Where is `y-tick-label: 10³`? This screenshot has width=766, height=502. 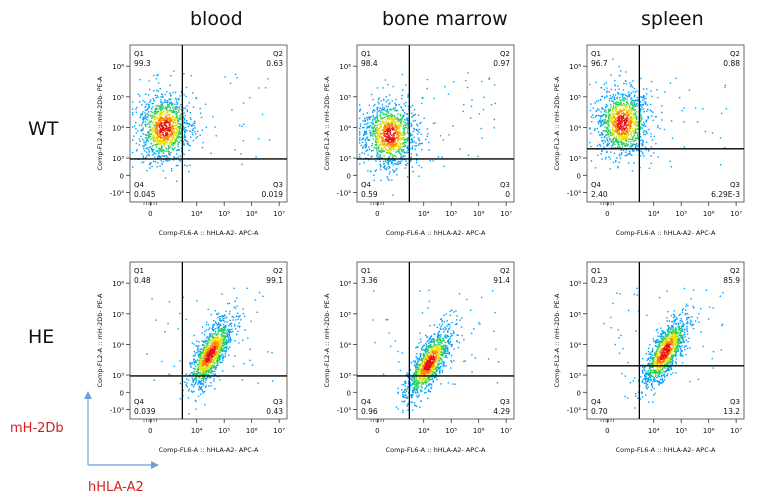
y-tick-label: 10³ is located at coordinates (118, 159).